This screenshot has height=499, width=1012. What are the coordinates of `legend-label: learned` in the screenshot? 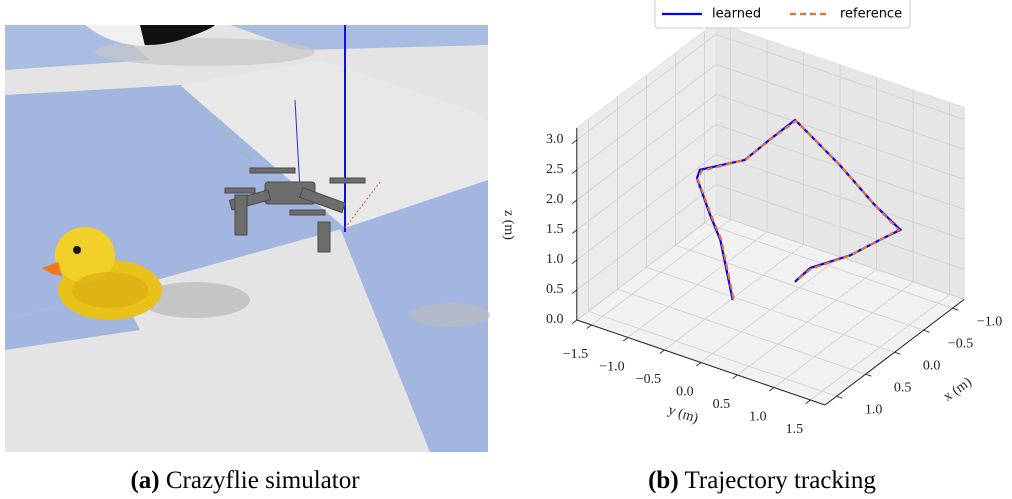 It's located at (736, 14).